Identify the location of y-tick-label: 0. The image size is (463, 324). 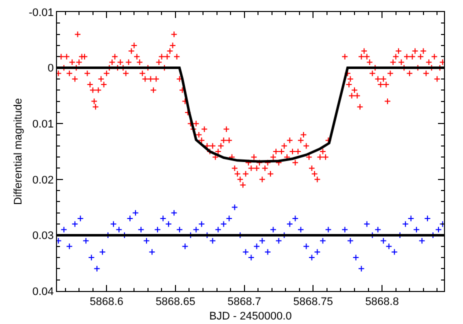
(51, 68).